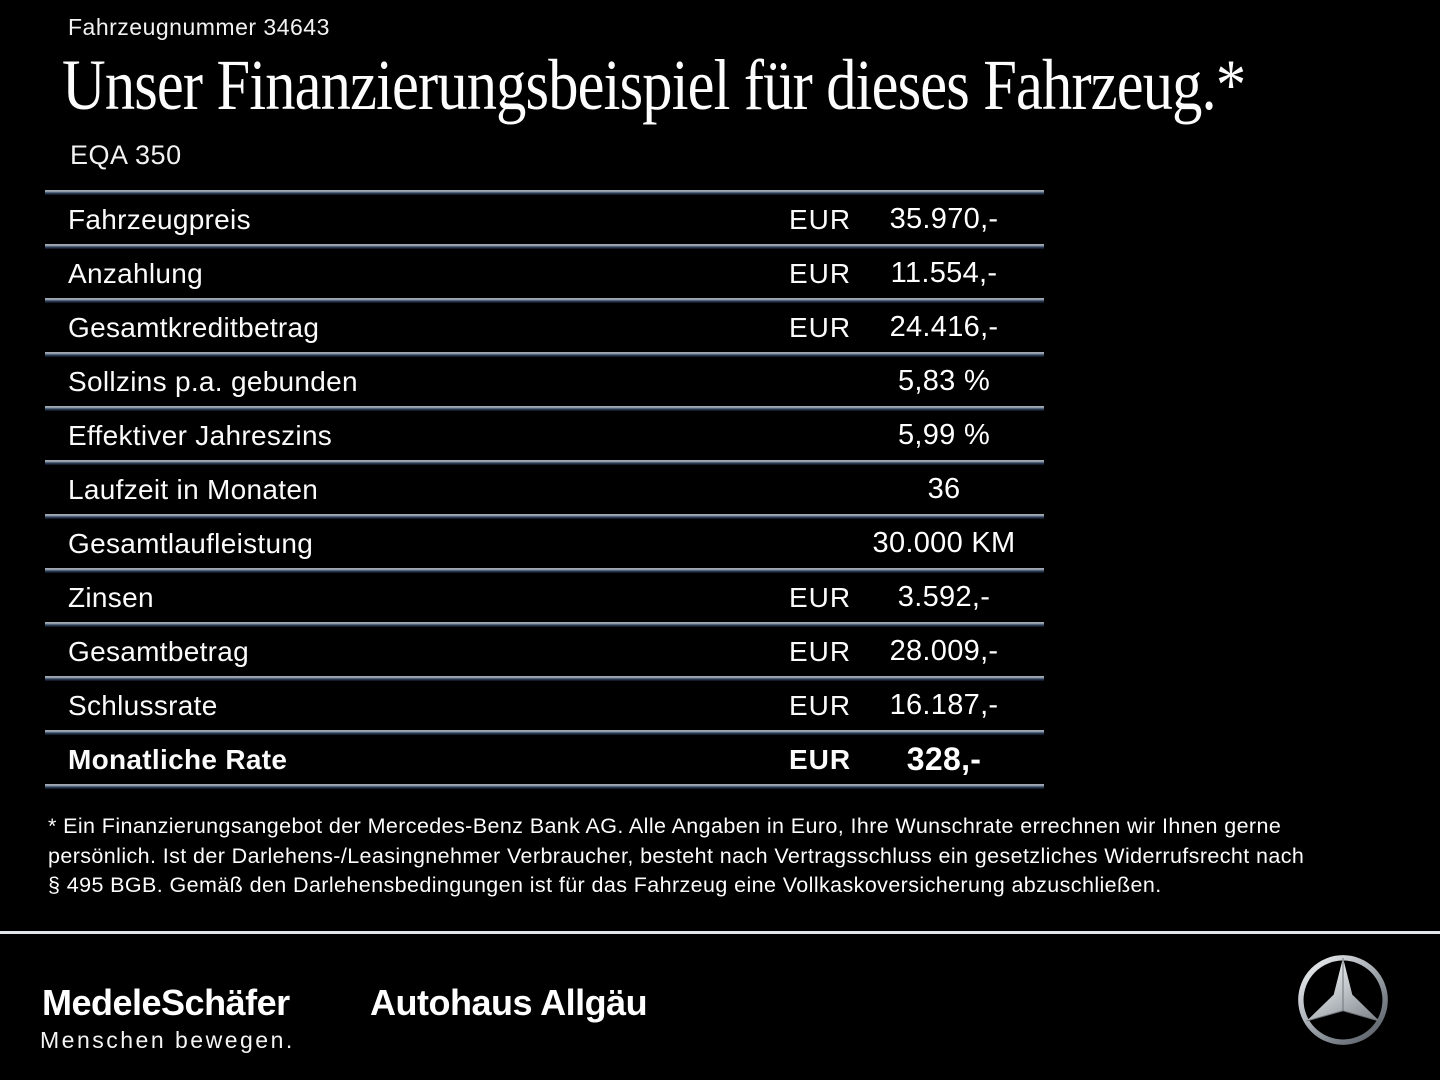  Describe the element at coordinates (544, 759) in the screenshot. I see `table-row-monthly-rate: Monatliche Rate EUR 328,-` at that location.